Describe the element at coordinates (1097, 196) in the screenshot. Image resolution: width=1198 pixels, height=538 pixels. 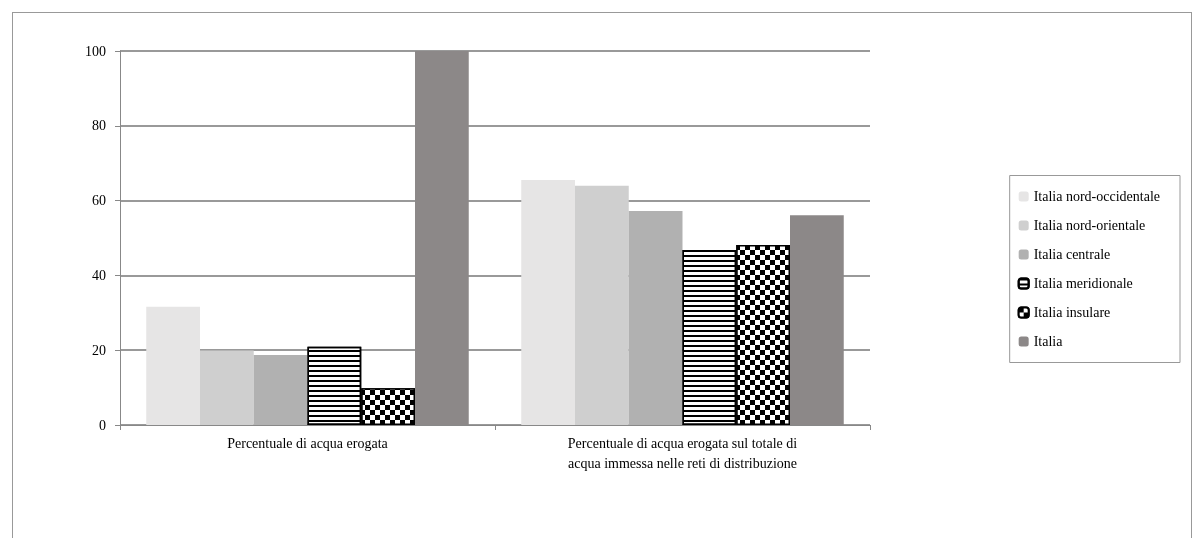
I see `legend-label: Italia nord-occidentale` at that location.